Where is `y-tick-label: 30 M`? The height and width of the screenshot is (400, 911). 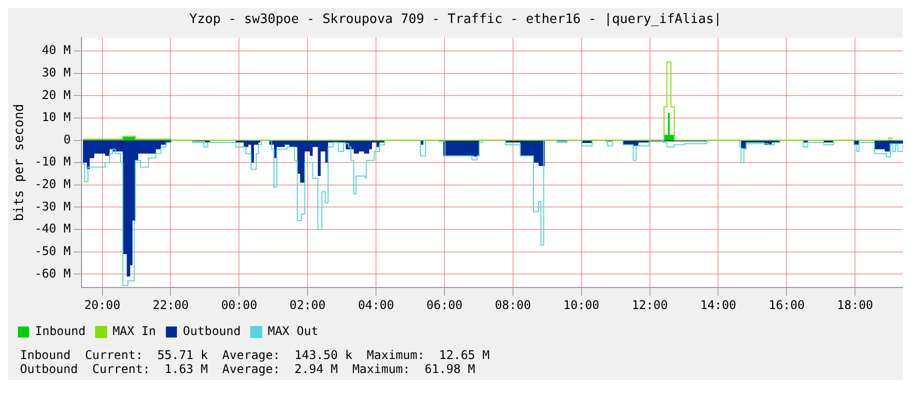
y-tick-label: 30 M is located at coordinates (56, 72).